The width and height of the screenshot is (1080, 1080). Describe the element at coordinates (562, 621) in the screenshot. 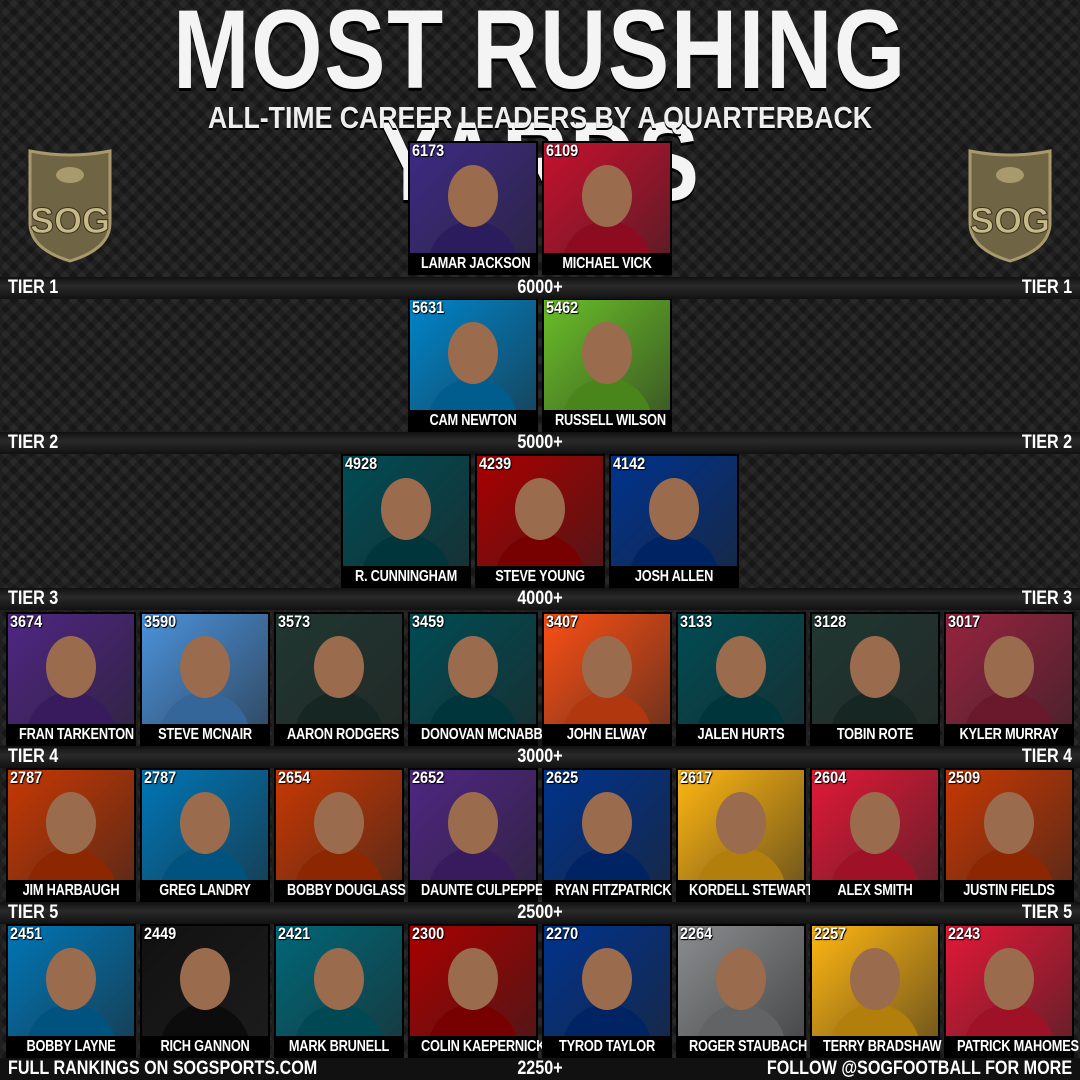

I see `rushing-yards: 3407` at that location.